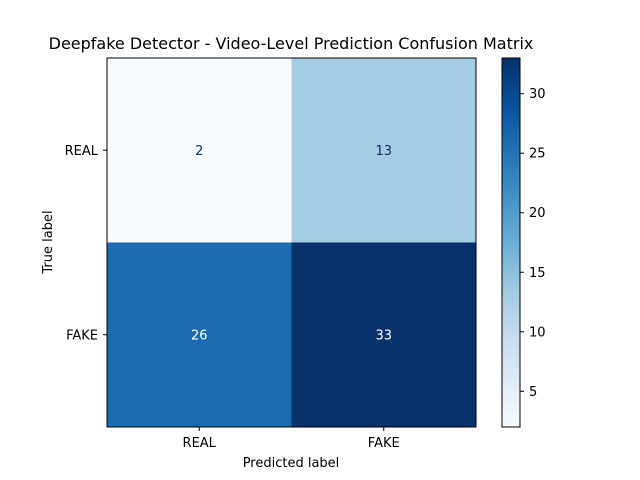  I want to click on cell-value-label: 26, so click(199, 335).